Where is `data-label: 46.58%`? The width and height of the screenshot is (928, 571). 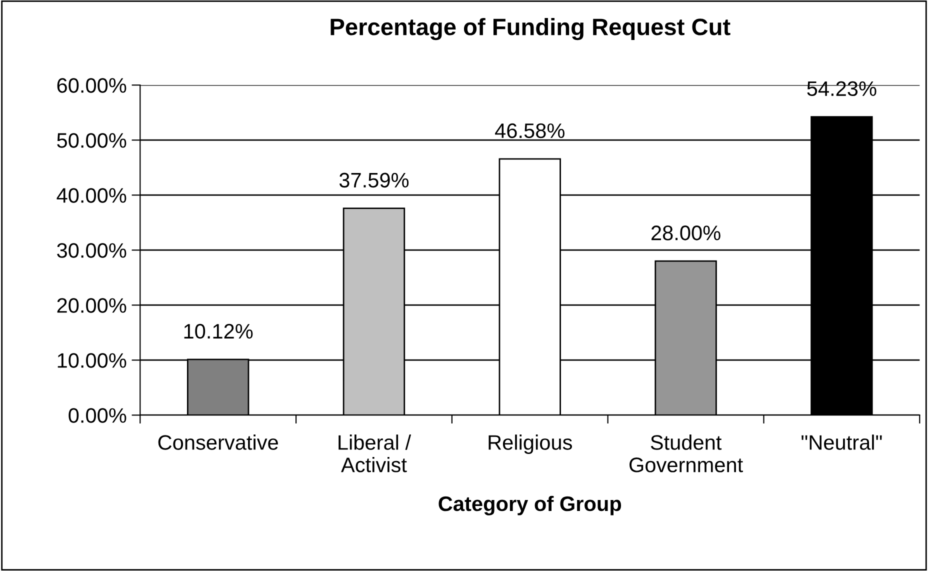
data-label: 46.58% is located at coordinates (529, 130).